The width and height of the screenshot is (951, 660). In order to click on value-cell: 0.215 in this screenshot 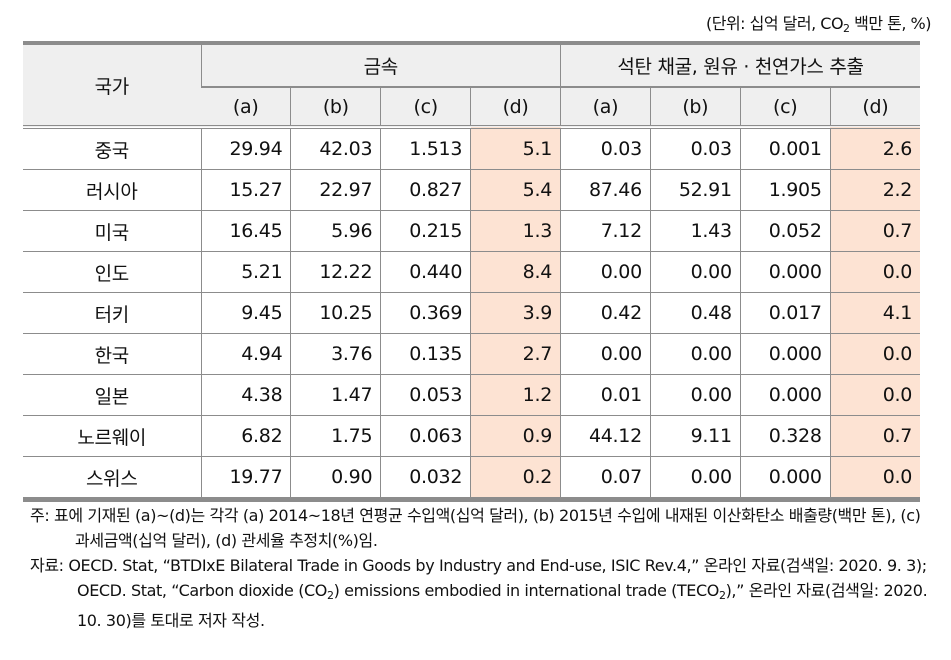, I will do `click(425, 231)`.